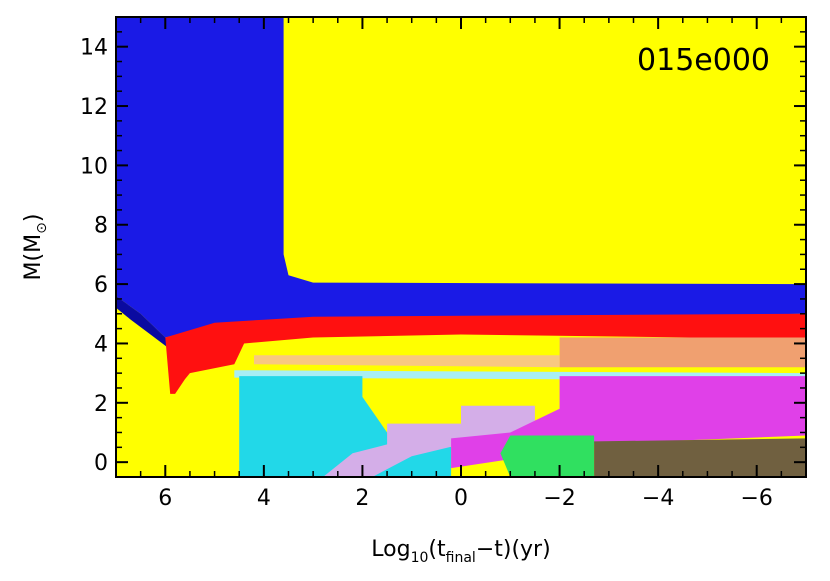 The height and width of the screenshot is (581, 830). What do you see at coordinates (682, 352) in the screenshot?
I see `region-orange-shell-band` at bounding box center [682, 352].